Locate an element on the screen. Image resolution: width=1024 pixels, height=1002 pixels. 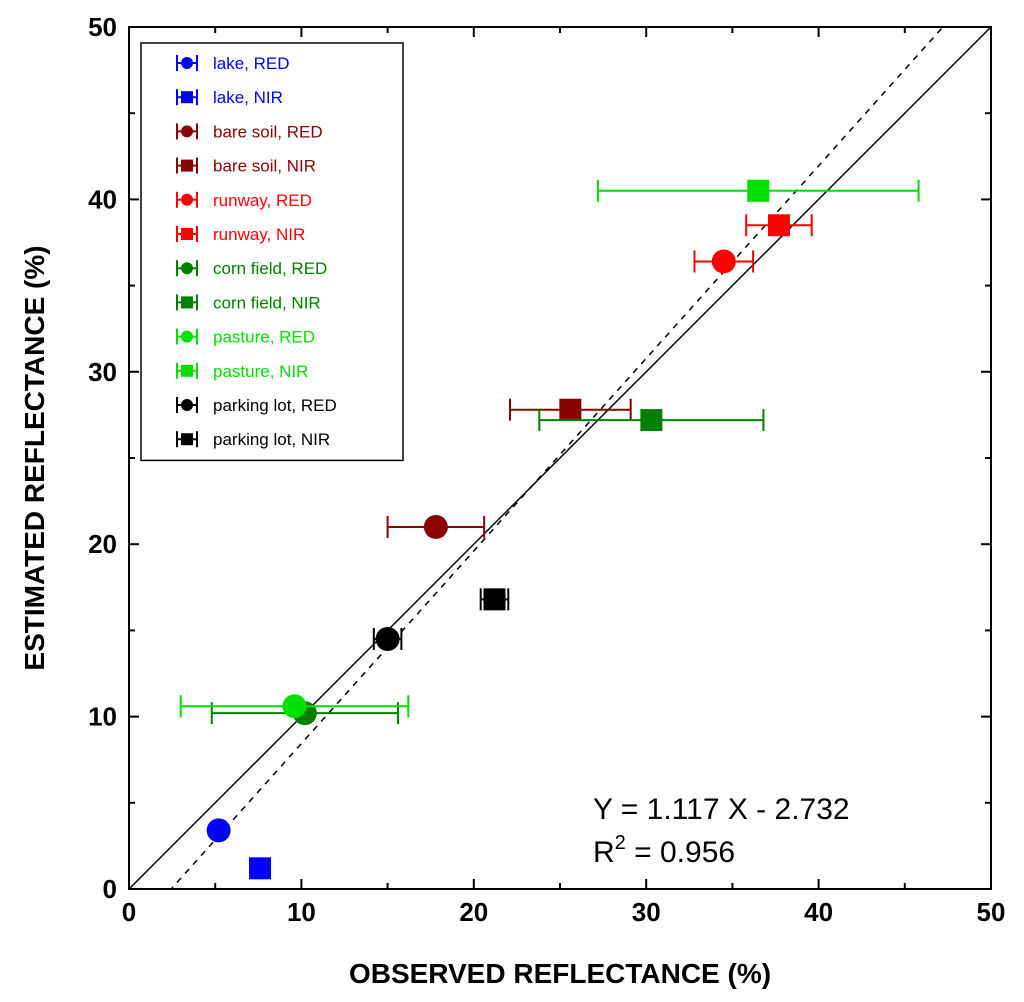
legend-item: parking lot, RED is located at coordinates (256, 405).